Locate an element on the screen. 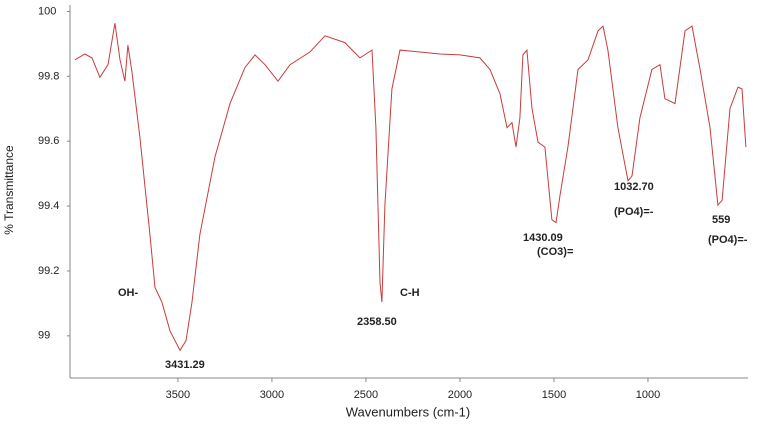 The height and width of the screenshot is (429, 761). y-tick-label: 99.6 is located at coordinates (48, 141).